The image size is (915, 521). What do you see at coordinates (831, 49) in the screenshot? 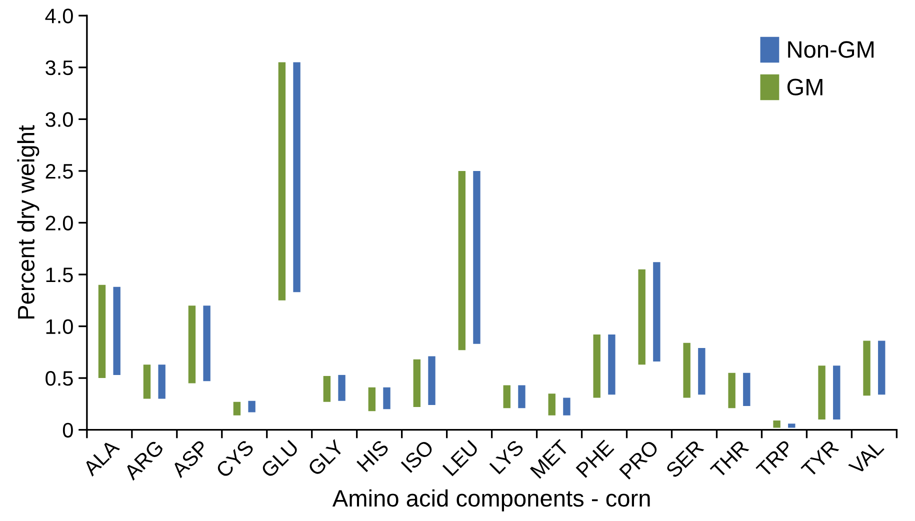
I see `legend-label: Non-GM` at bounding box center [831, 49].